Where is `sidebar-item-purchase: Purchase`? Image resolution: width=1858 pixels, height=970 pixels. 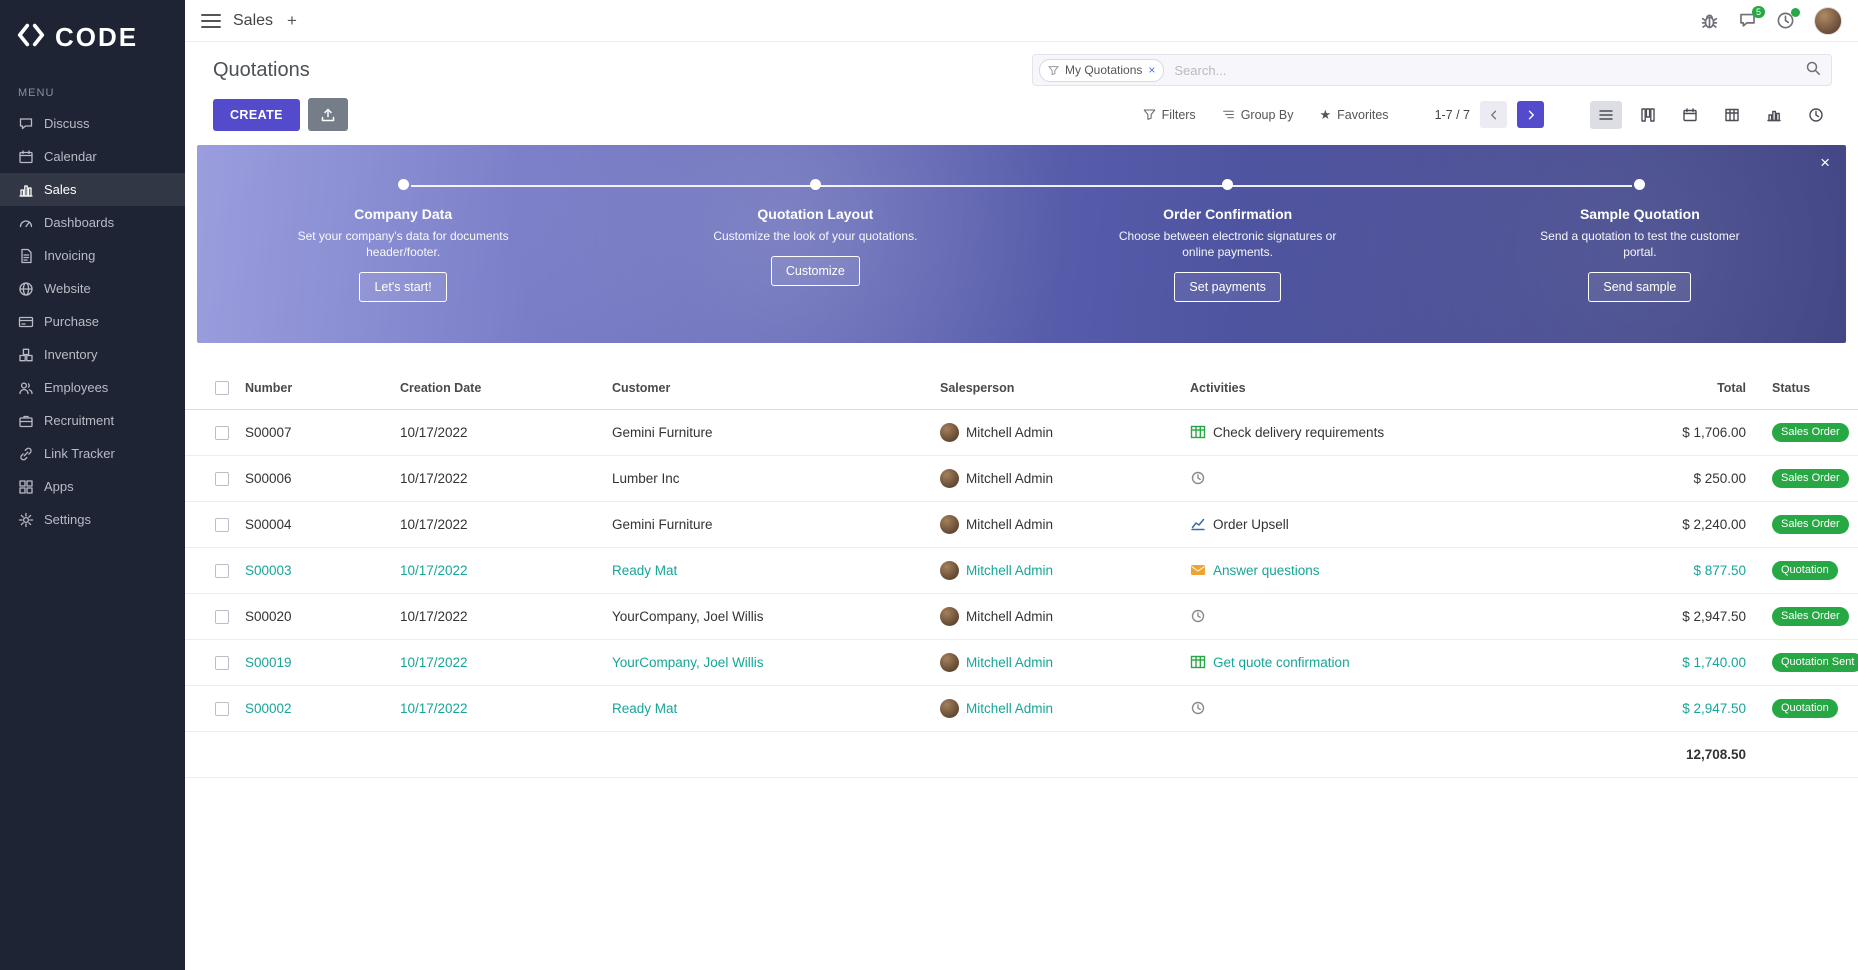
sidebar-item-purchase: Purchase is located at coordinates (92, 321).